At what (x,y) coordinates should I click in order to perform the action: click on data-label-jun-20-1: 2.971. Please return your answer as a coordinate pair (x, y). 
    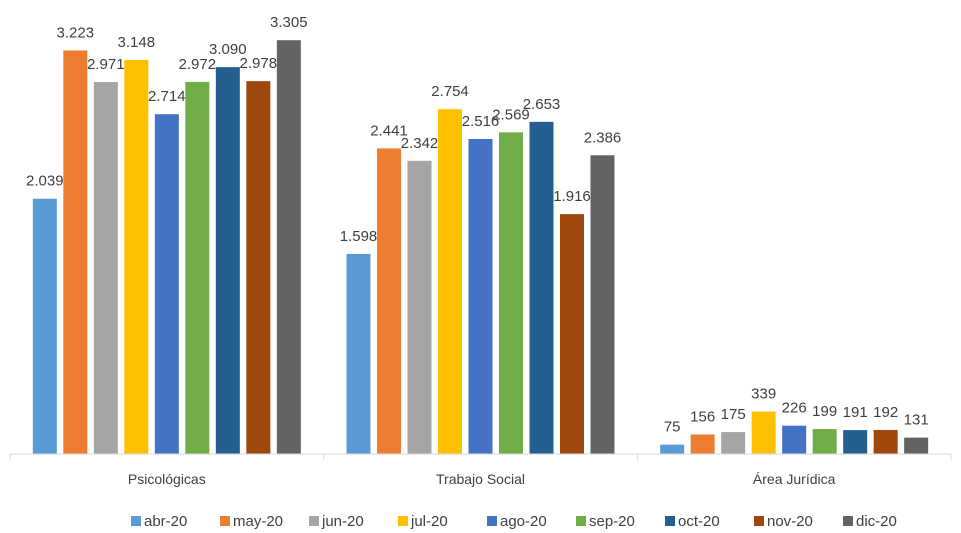
    Looking at the image, I should click on (106, 64).